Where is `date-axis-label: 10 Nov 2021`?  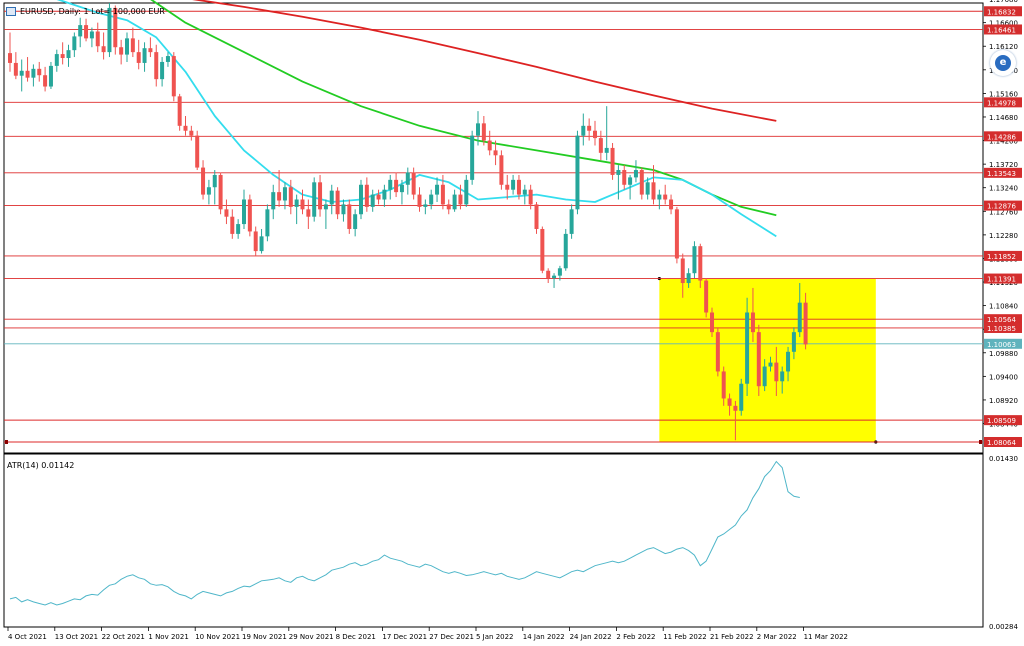 date-axis-label: 10 Nov 2021 is located at coordinates (217, 637).